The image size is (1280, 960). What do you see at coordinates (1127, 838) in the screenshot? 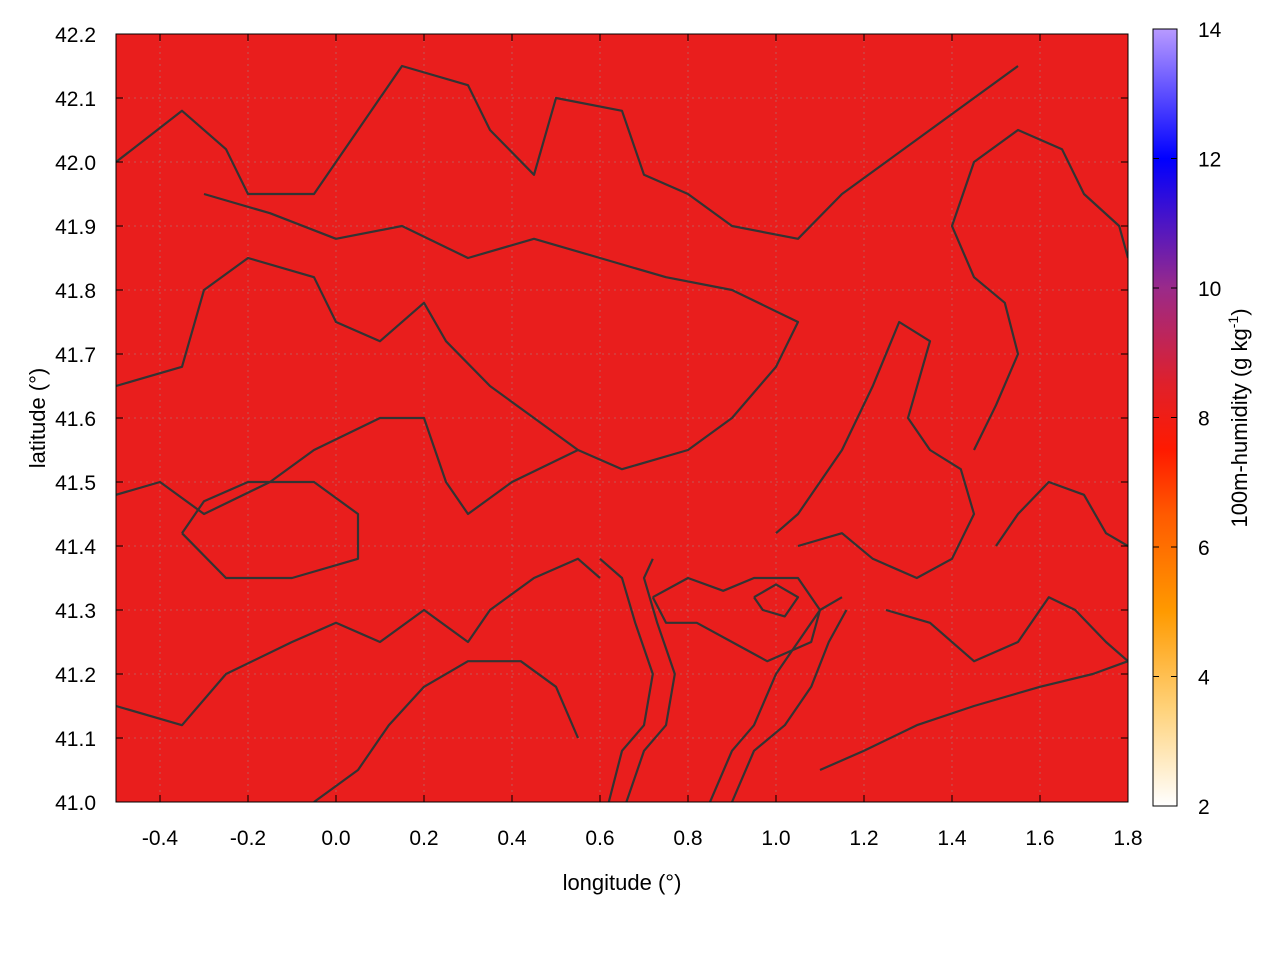
I see `x-tick-label: 1.8` at bounding box center [1127, 838].